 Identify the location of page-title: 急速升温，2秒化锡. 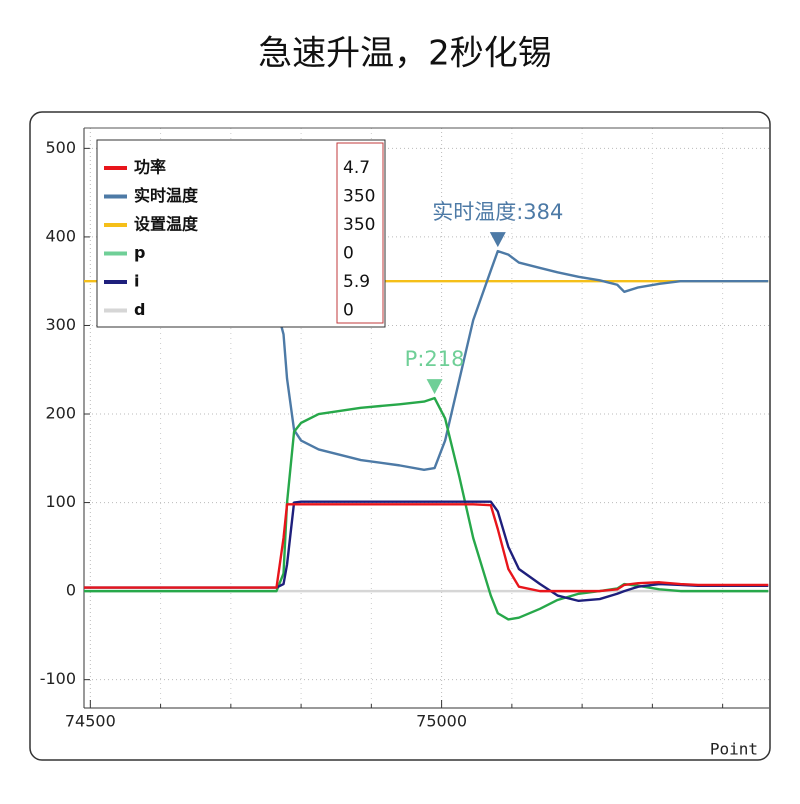
(405, 54).